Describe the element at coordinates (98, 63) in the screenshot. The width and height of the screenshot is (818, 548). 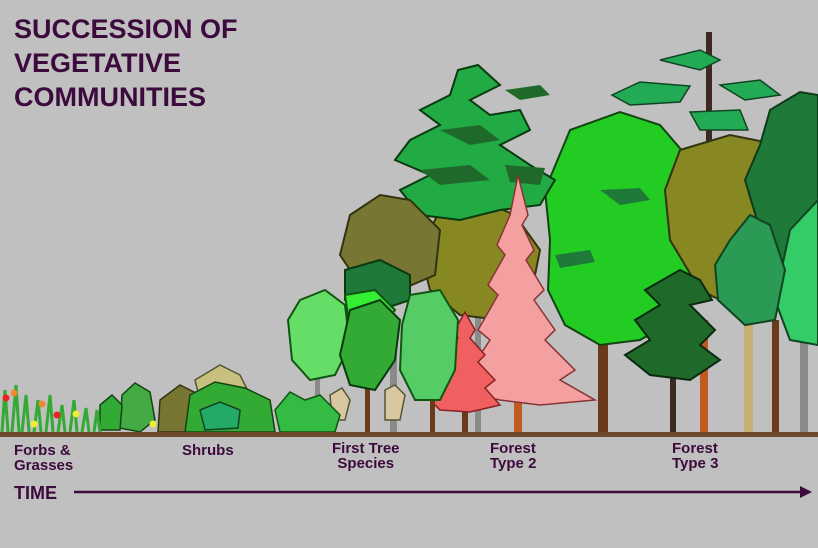
I see `title-line-2: VEGETATIVE` at that location.